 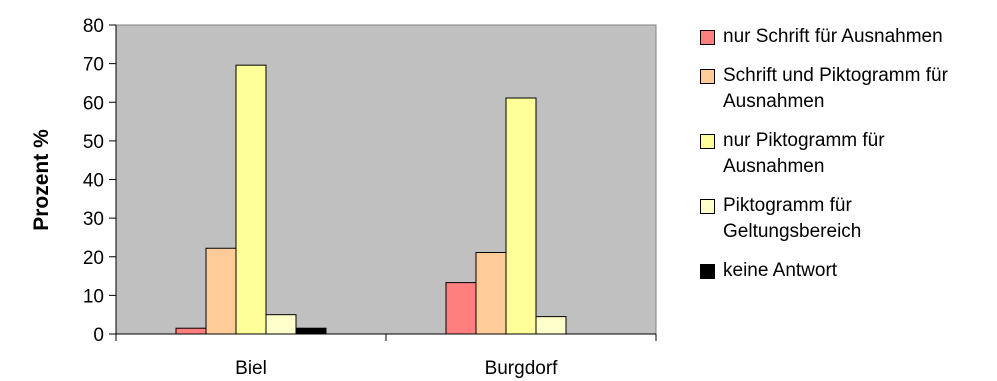 I want to click on y-tick-label-40: 40, so click(x=93, y=181).